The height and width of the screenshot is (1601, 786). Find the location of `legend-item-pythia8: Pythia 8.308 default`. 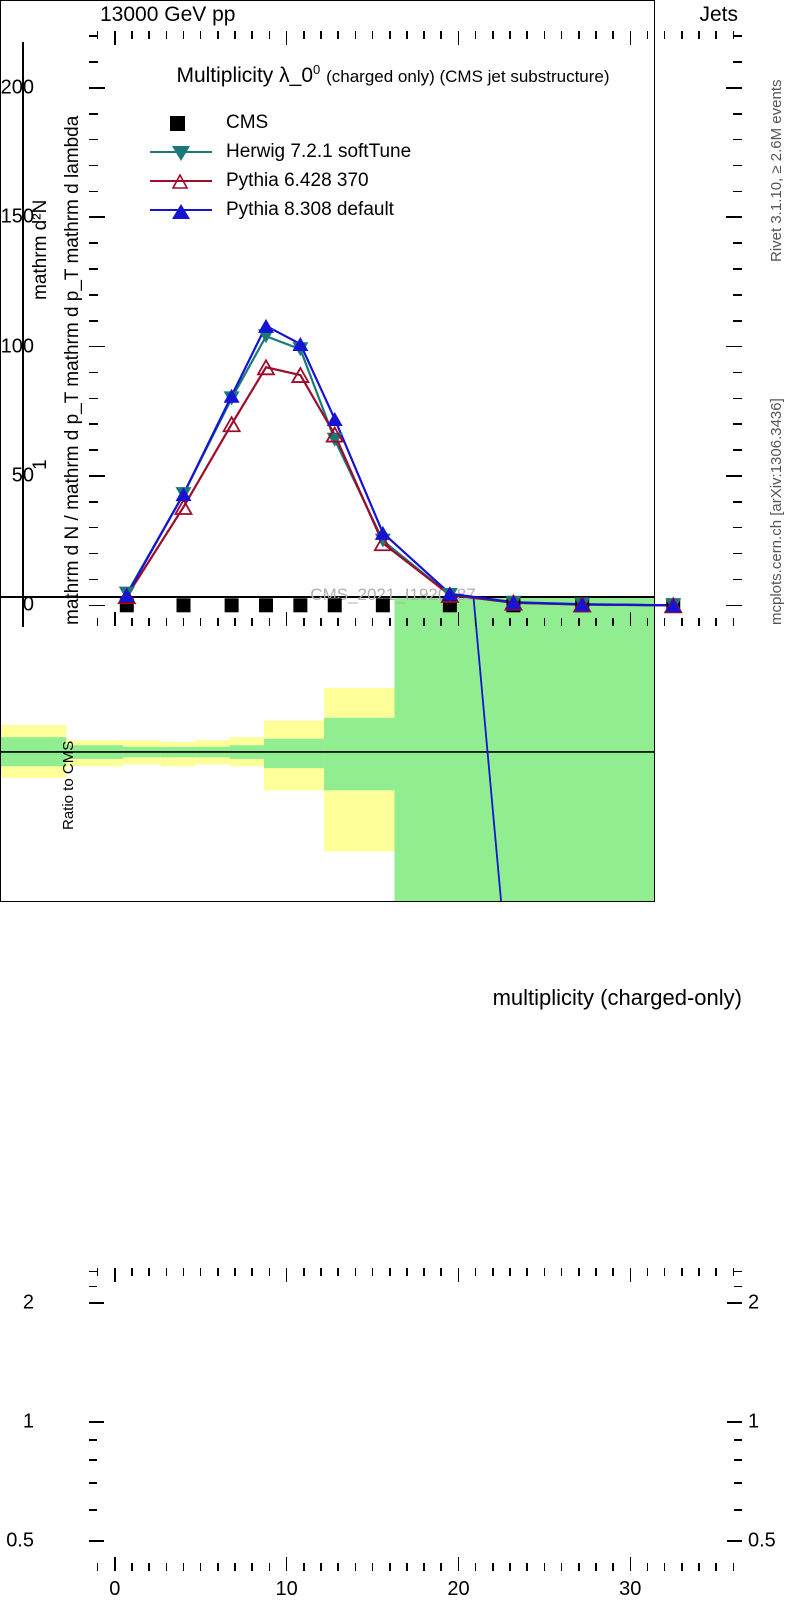

legend-item-pythia8: Pythia 8.308 default is located at coordinates (280, 209).